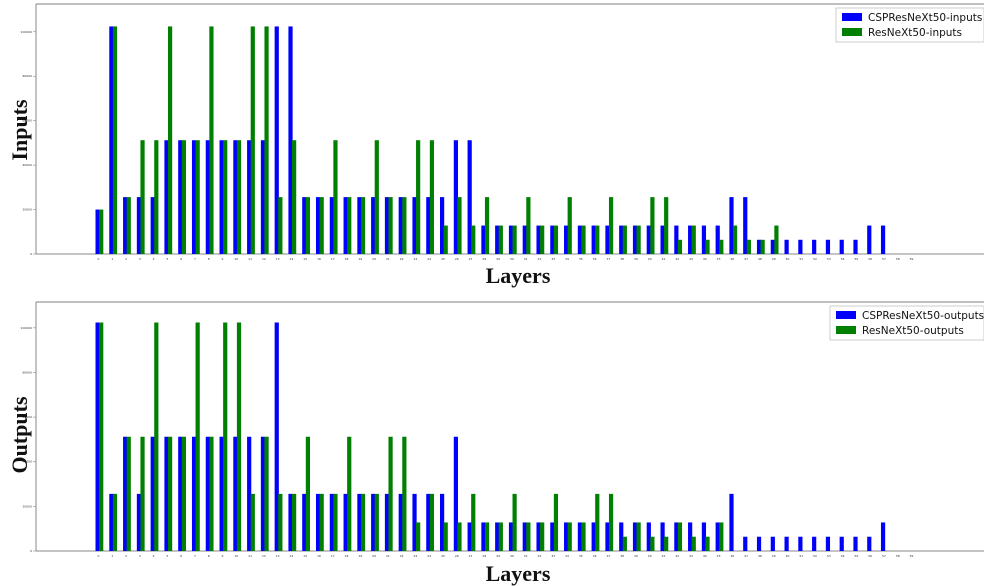 Image resolution: width=984 pixels, height=586 pixels. I want to click on x-tick-label: 46, so click(732, 556).